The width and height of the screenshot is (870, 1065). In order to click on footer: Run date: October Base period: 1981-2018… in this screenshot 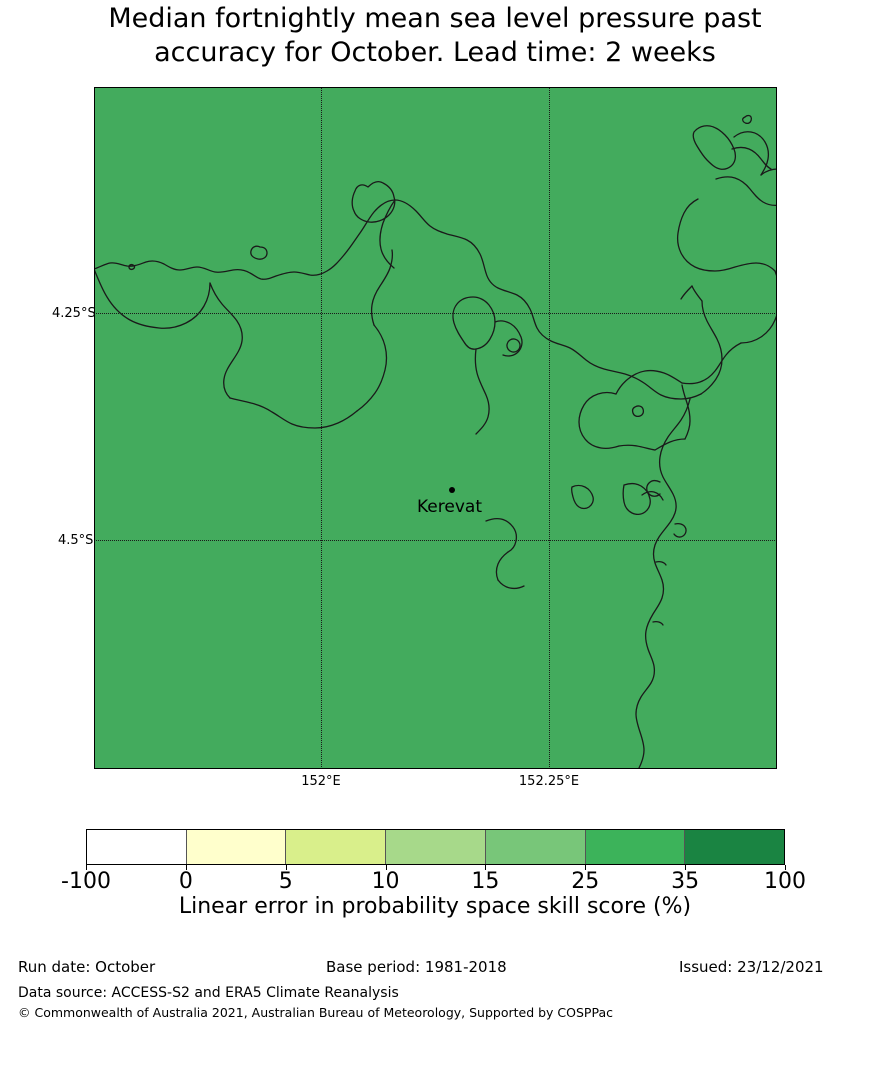, I will do `click(435, 989)`.